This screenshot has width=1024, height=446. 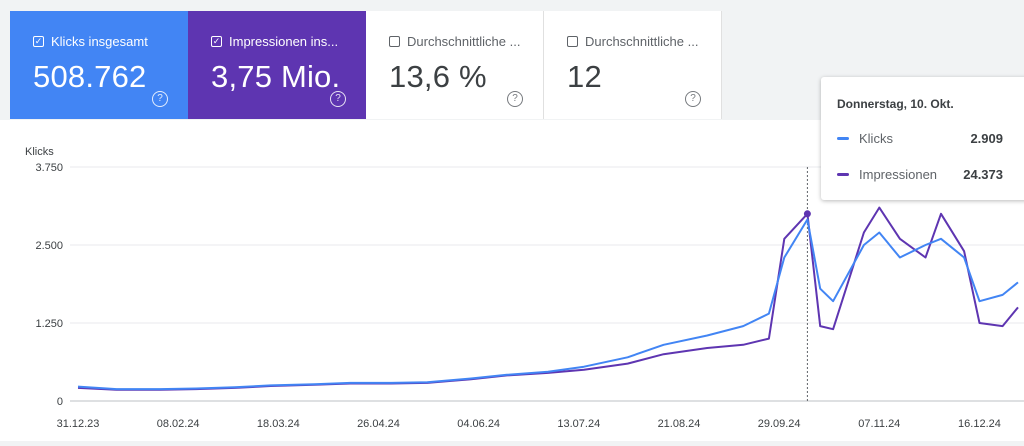 I want to click on tooltip-series-name: Impressionen, so click(x=898, y=174).